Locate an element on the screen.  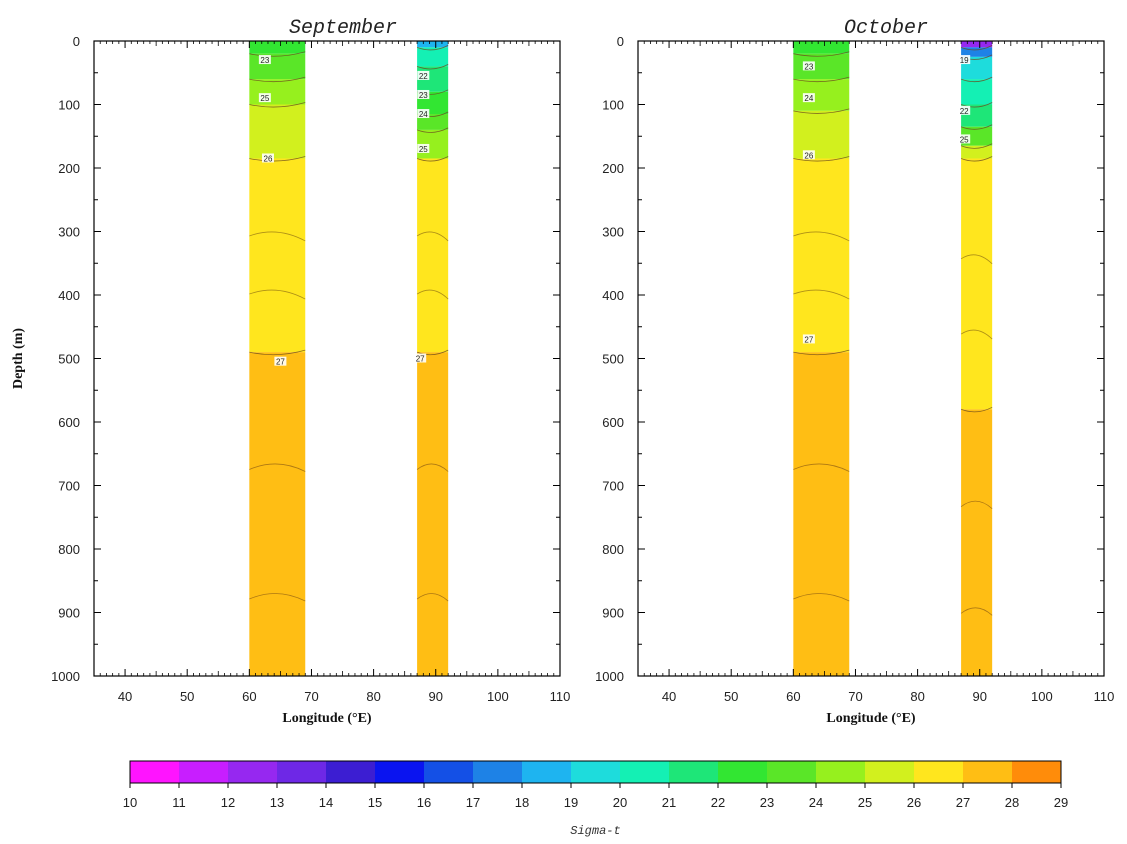
colorbar-tick-label: 18 is located at coordinates (522, 802).